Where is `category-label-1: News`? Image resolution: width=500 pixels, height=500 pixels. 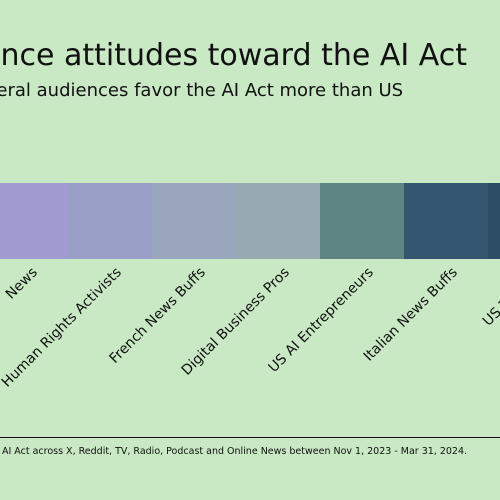 category-label-1: News is located at coordinates (22, 284).